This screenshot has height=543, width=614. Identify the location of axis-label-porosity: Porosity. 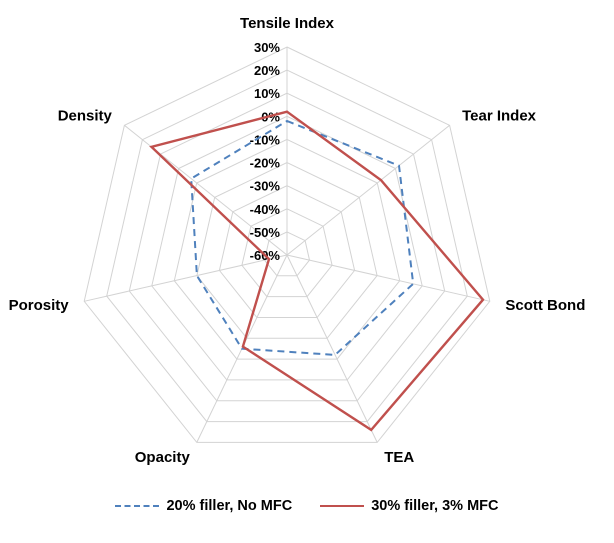
(39, 305).